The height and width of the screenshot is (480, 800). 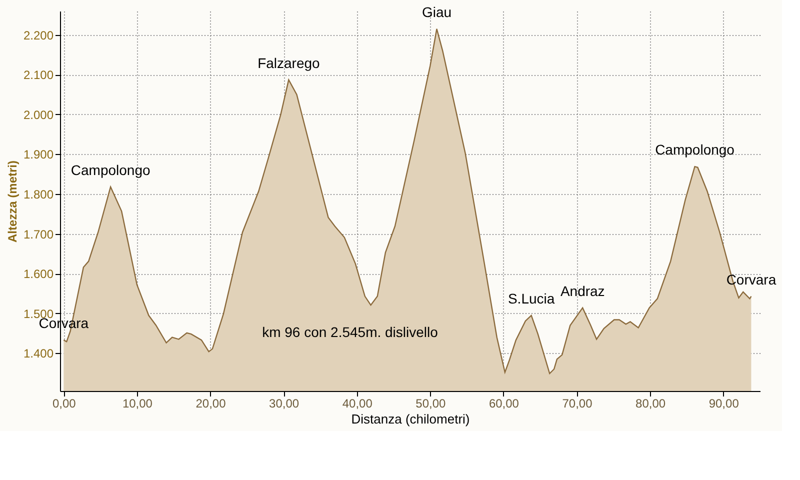 I want to click on y-tick-label: 2.100, so click(x=38, y=75).